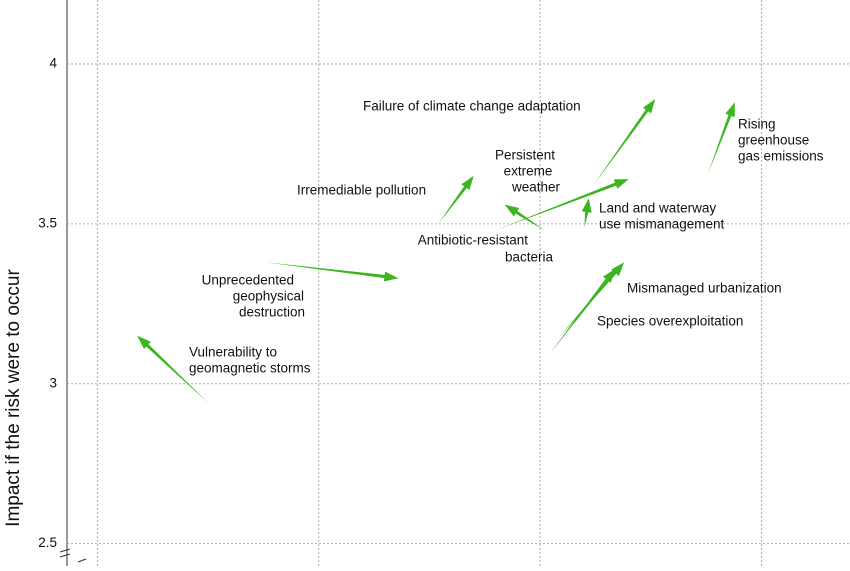 The image size is (850, 571). Describe the element at coordinates (528, 171) in the screenshot. I see `risk-label: extreme` at that location.